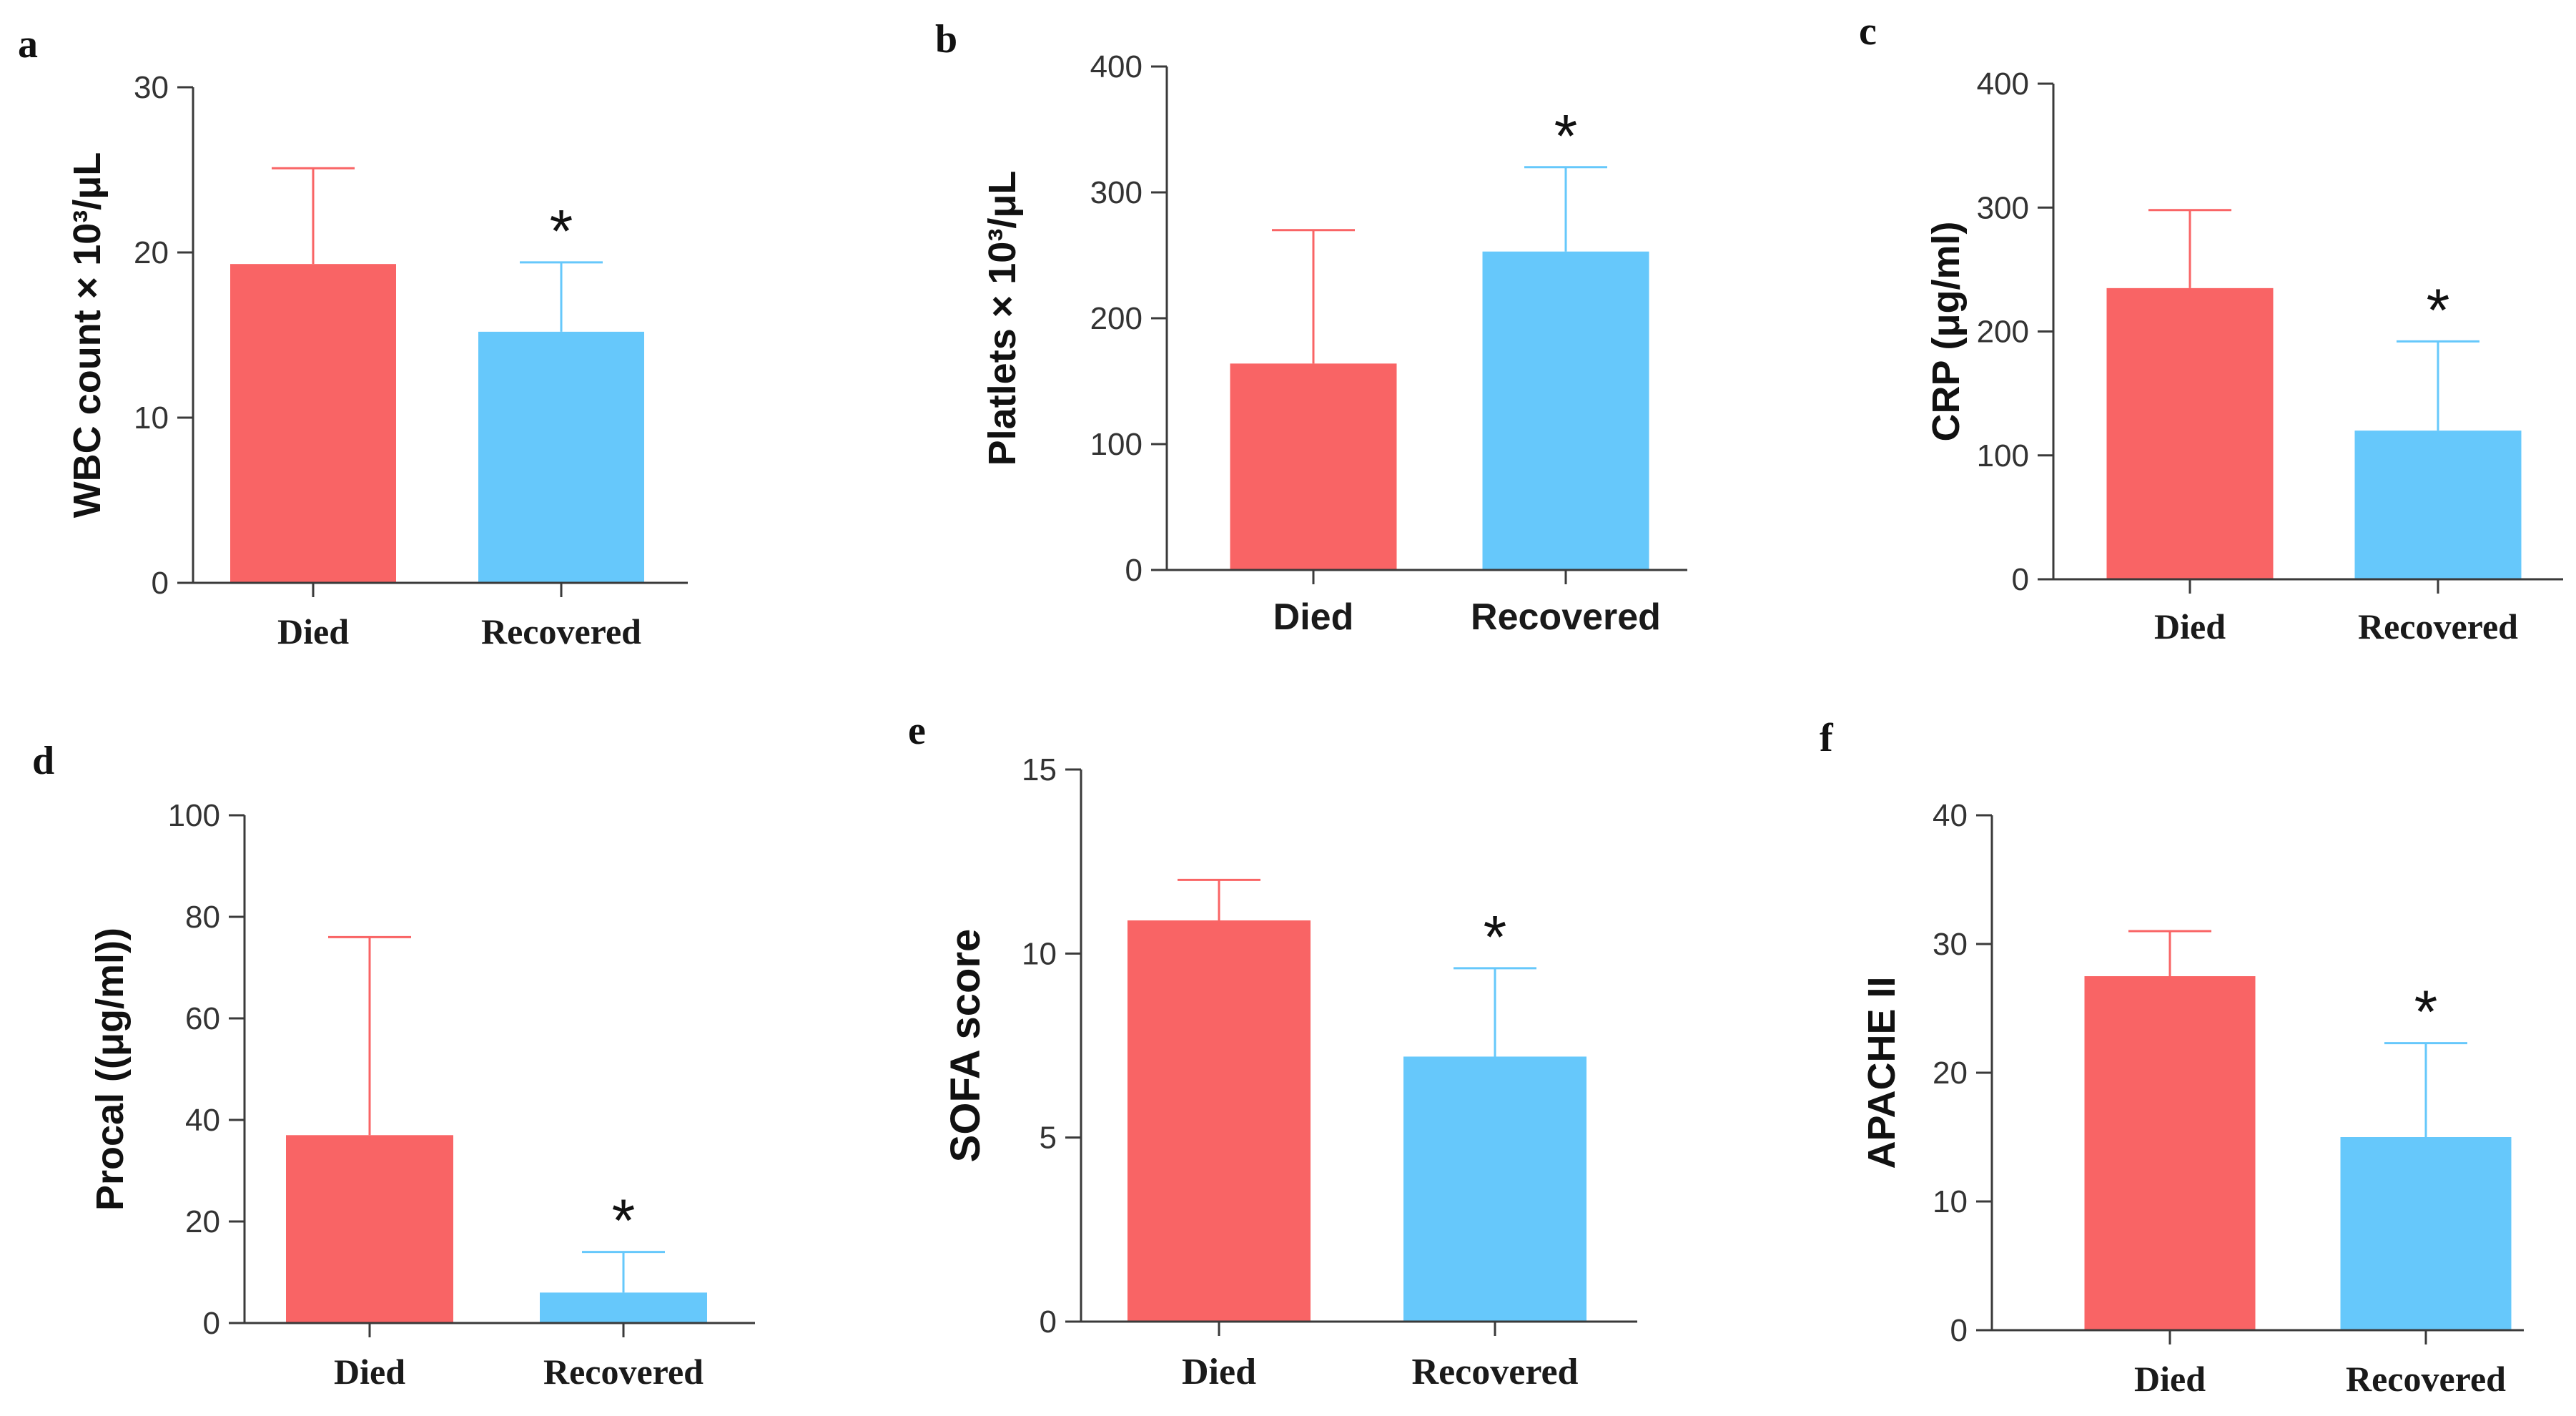 This screenshot has width=2576, height=1416. I want to click on y-tick-label: 80, so click(202, 917).